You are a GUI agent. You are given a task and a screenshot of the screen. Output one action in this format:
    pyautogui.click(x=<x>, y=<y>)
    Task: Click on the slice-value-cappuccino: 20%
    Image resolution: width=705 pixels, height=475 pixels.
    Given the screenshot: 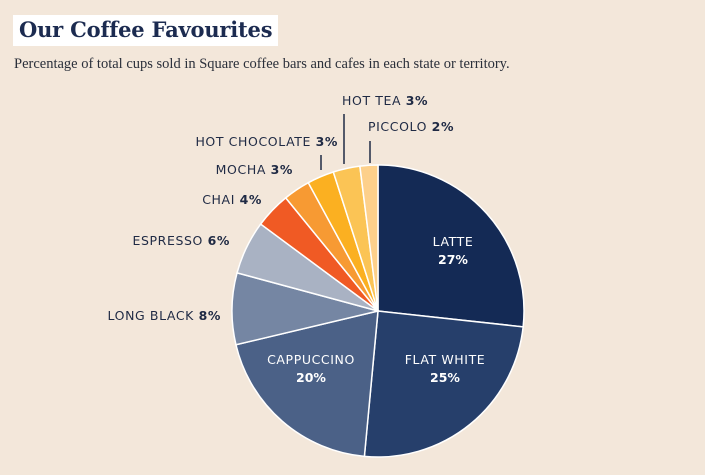 What is the action you would take?
    pyautogui.click(x=311, y=377)
    